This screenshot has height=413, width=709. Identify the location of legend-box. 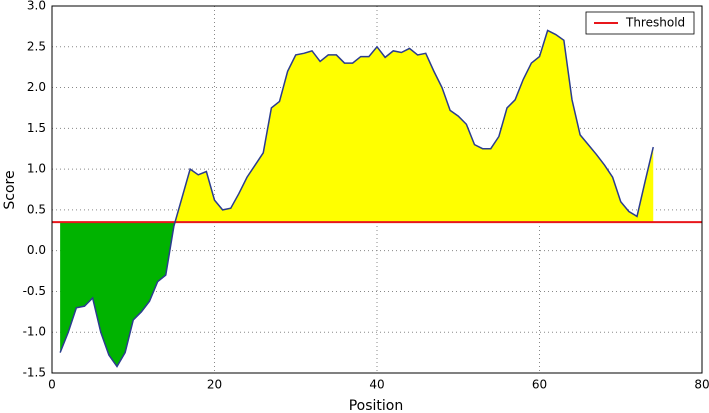
(640, 23).